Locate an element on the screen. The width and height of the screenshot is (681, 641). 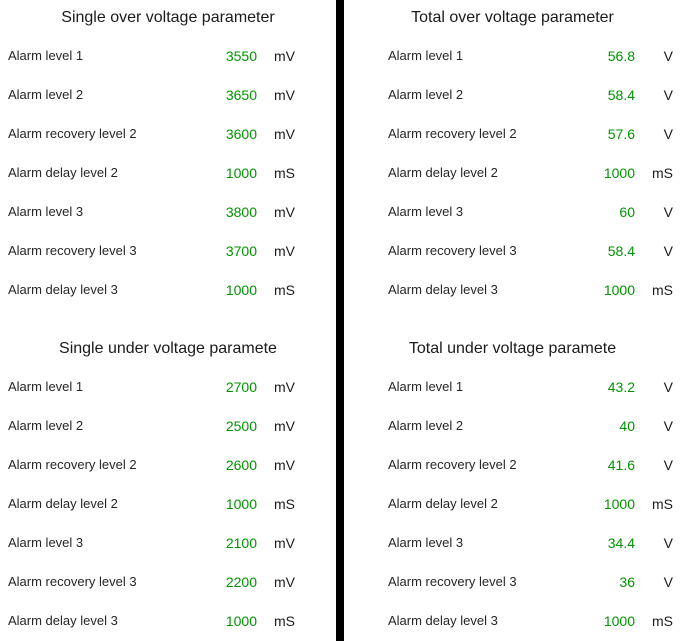
parameter-row: Alarm recovery level 3 58.4 V is located at coordinates (512, 250).